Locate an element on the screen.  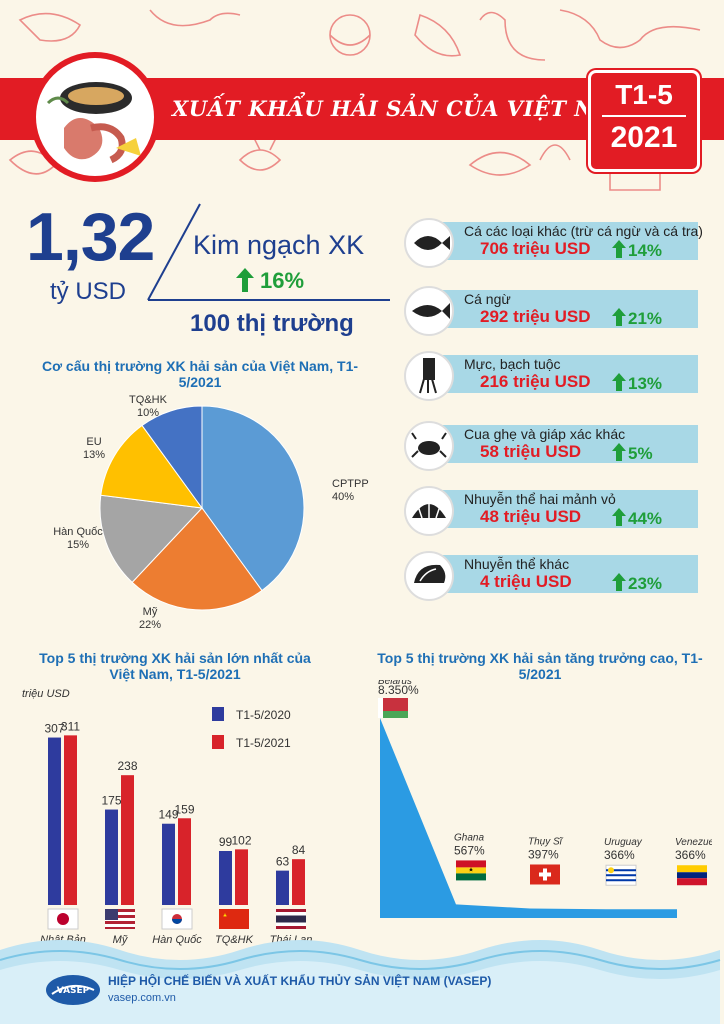
japan-flag-icon is located at coordinates (63, 919).